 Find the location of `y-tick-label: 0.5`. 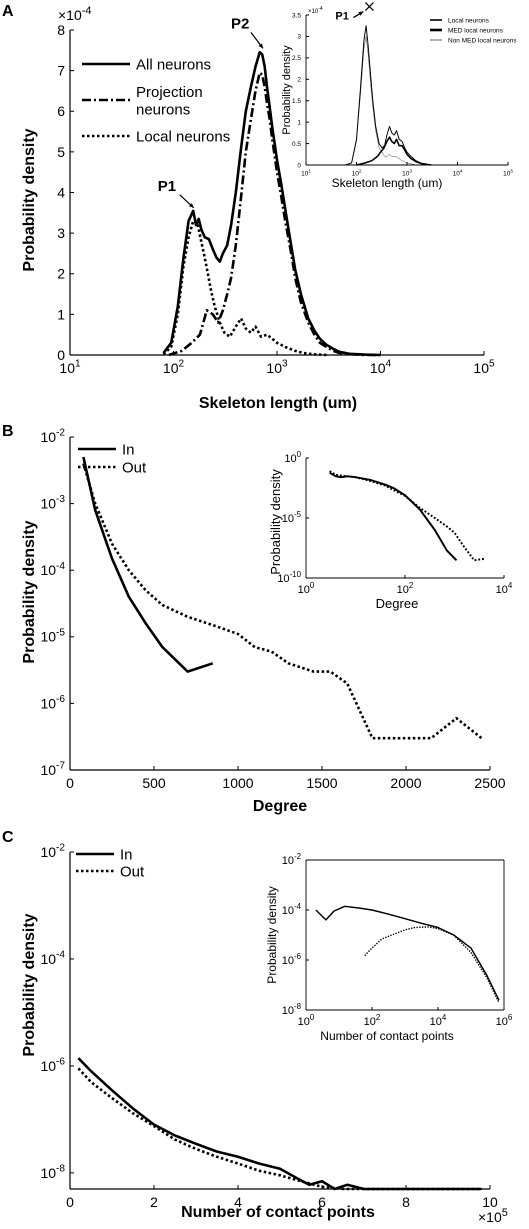

y-tick-label: 0.5 is located at coordinates (296, 144).